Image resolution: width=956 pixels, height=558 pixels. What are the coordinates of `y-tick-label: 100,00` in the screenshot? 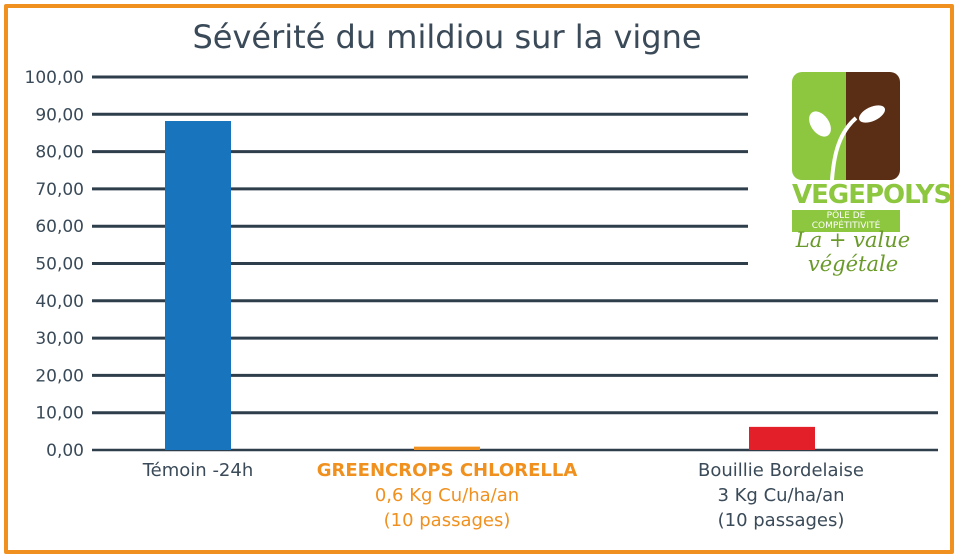 It's located at (54, 78).